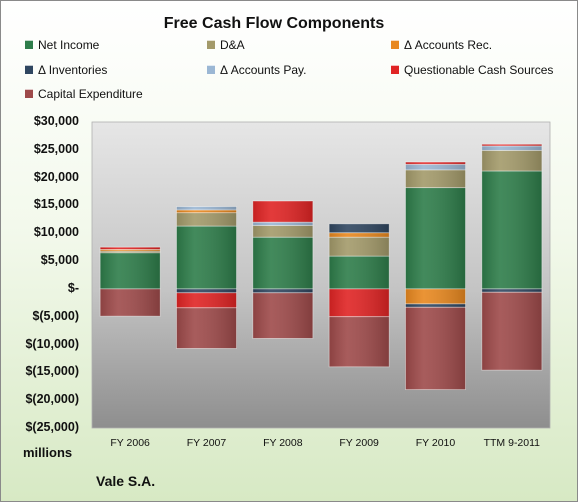  Describe the element at coordinates (395, 70) in the screenshot. I see `legend-swatch-questionable` at that location.